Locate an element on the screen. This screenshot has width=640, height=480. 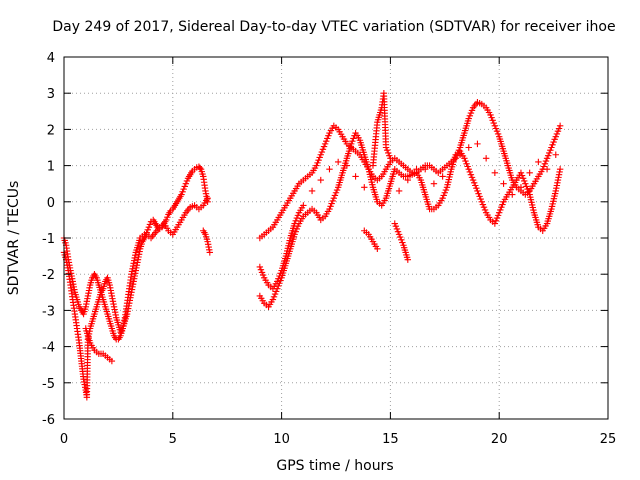
y-tick-label: -4 is located at coordinates (48, 348).